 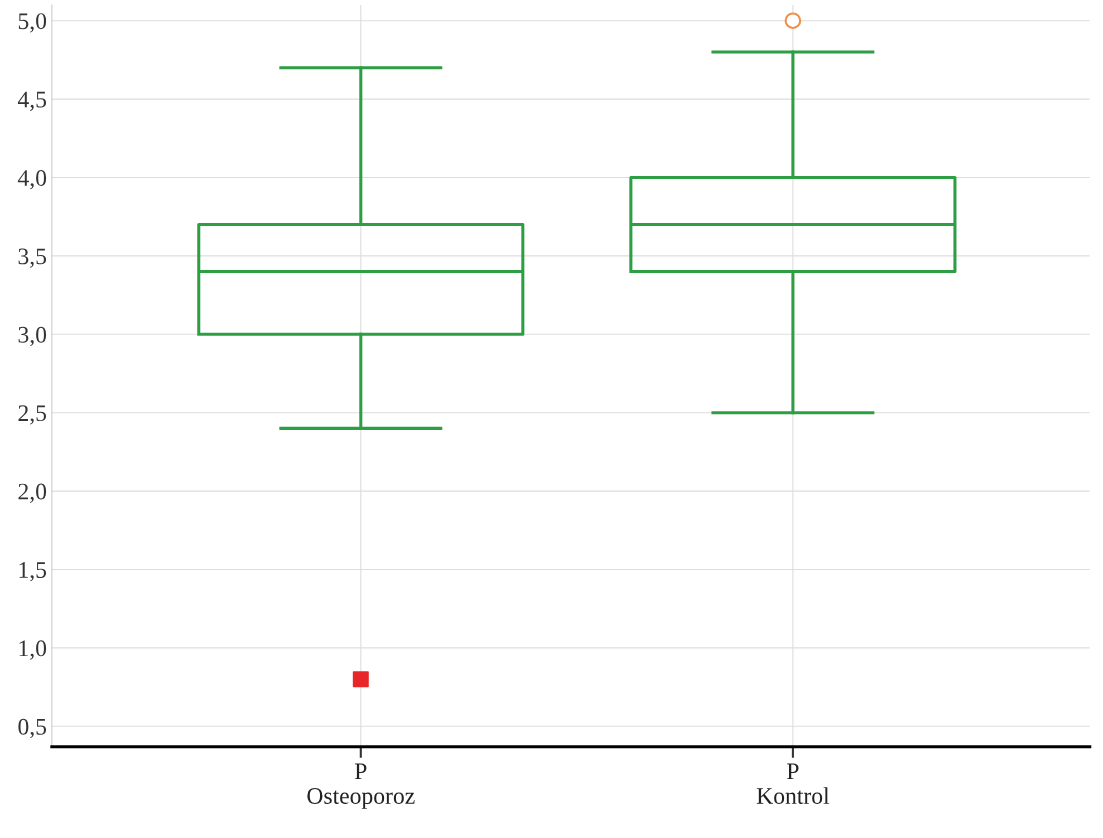 I want to click on y-tick-label: 1,5, so click(x=33, y=572).